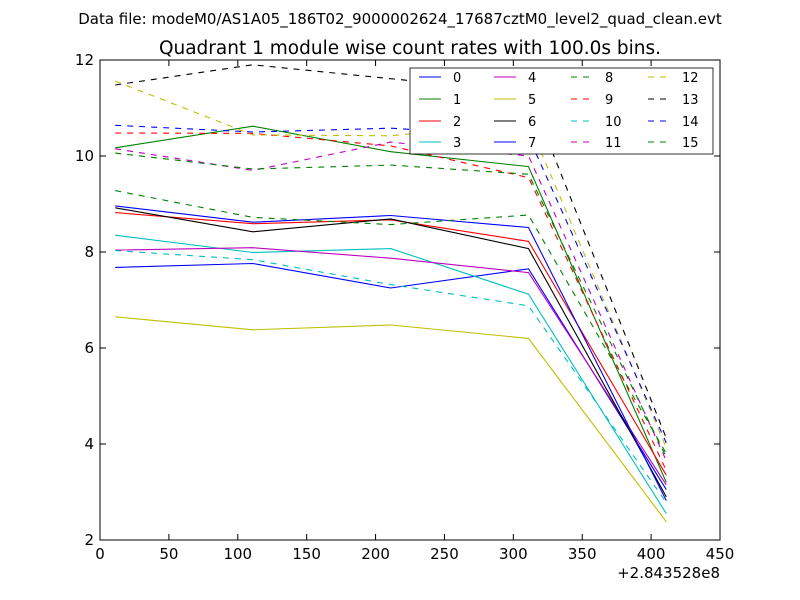 The image size is (800, 600). Describe the element at coordinates (609, 100) in the screenshot. I see `legend-label-9: 9` at that location.